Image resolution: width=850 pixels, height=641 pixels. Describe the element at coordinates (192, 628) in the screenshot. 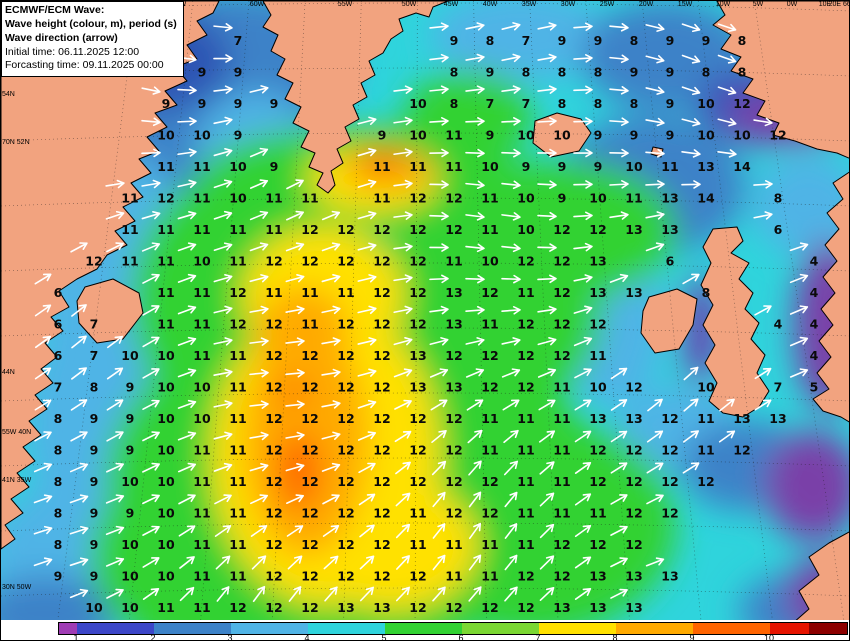

I see `legend-segment` at that location.